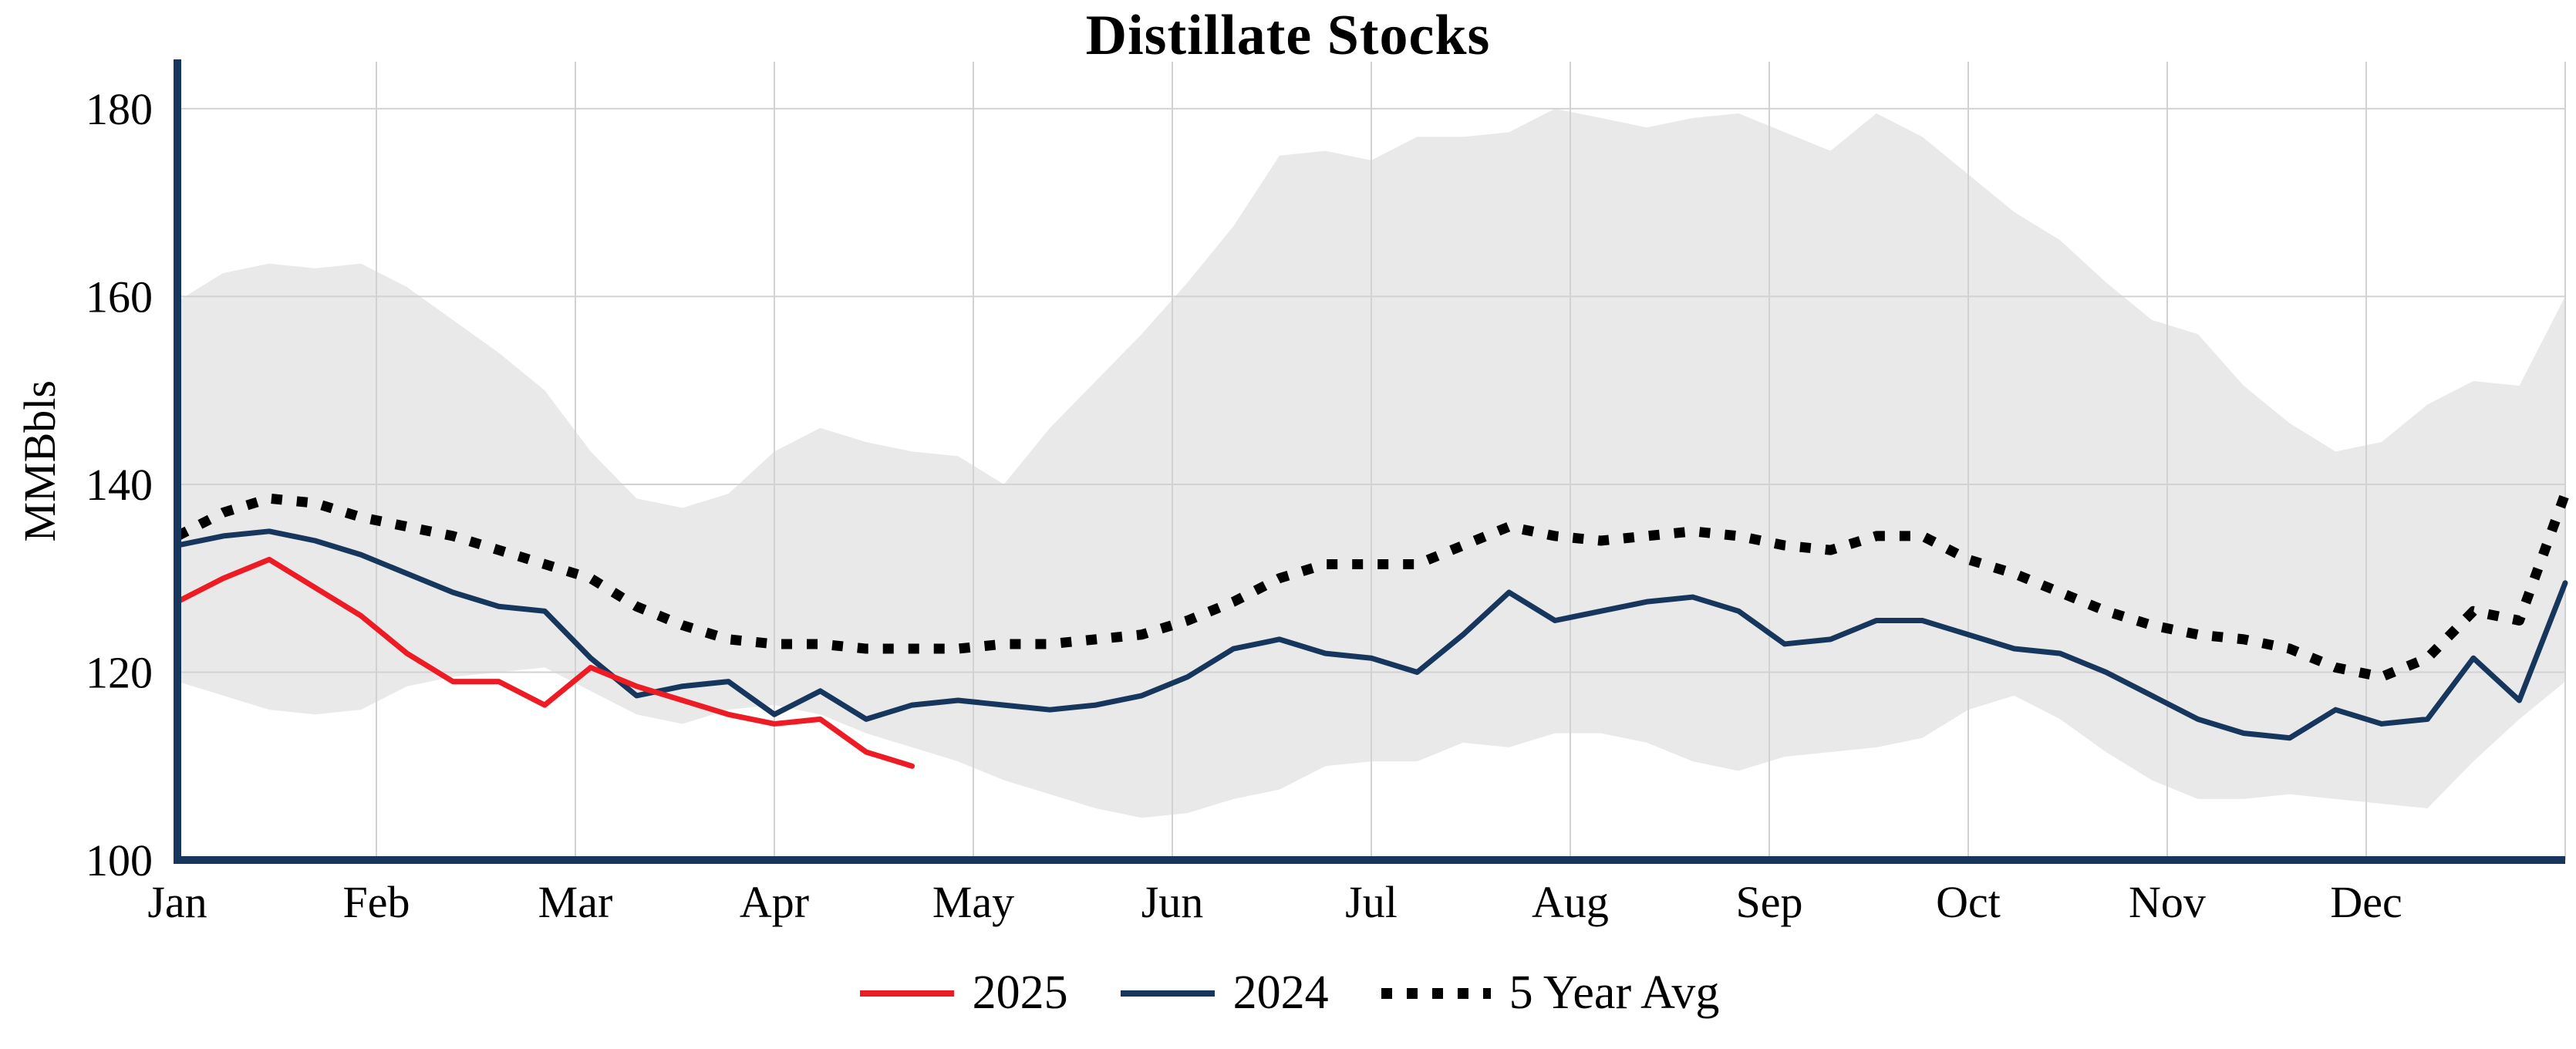 This screenshot has width=2576, height=1049. What do you see at coordinates (119, 672) in the screenshot?
I see `y-tick-label: 120` at bounding box center [119, 672].